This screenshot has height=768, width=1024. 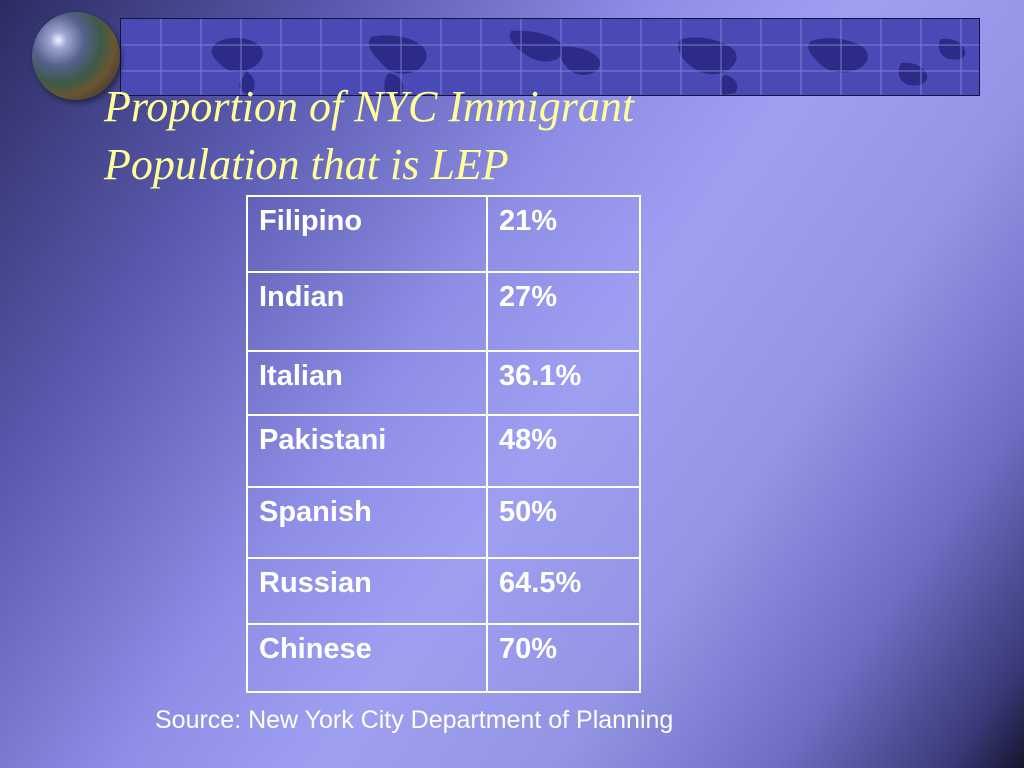 I want to click on language-cell: Pakistani, so click(x=367, y=451).